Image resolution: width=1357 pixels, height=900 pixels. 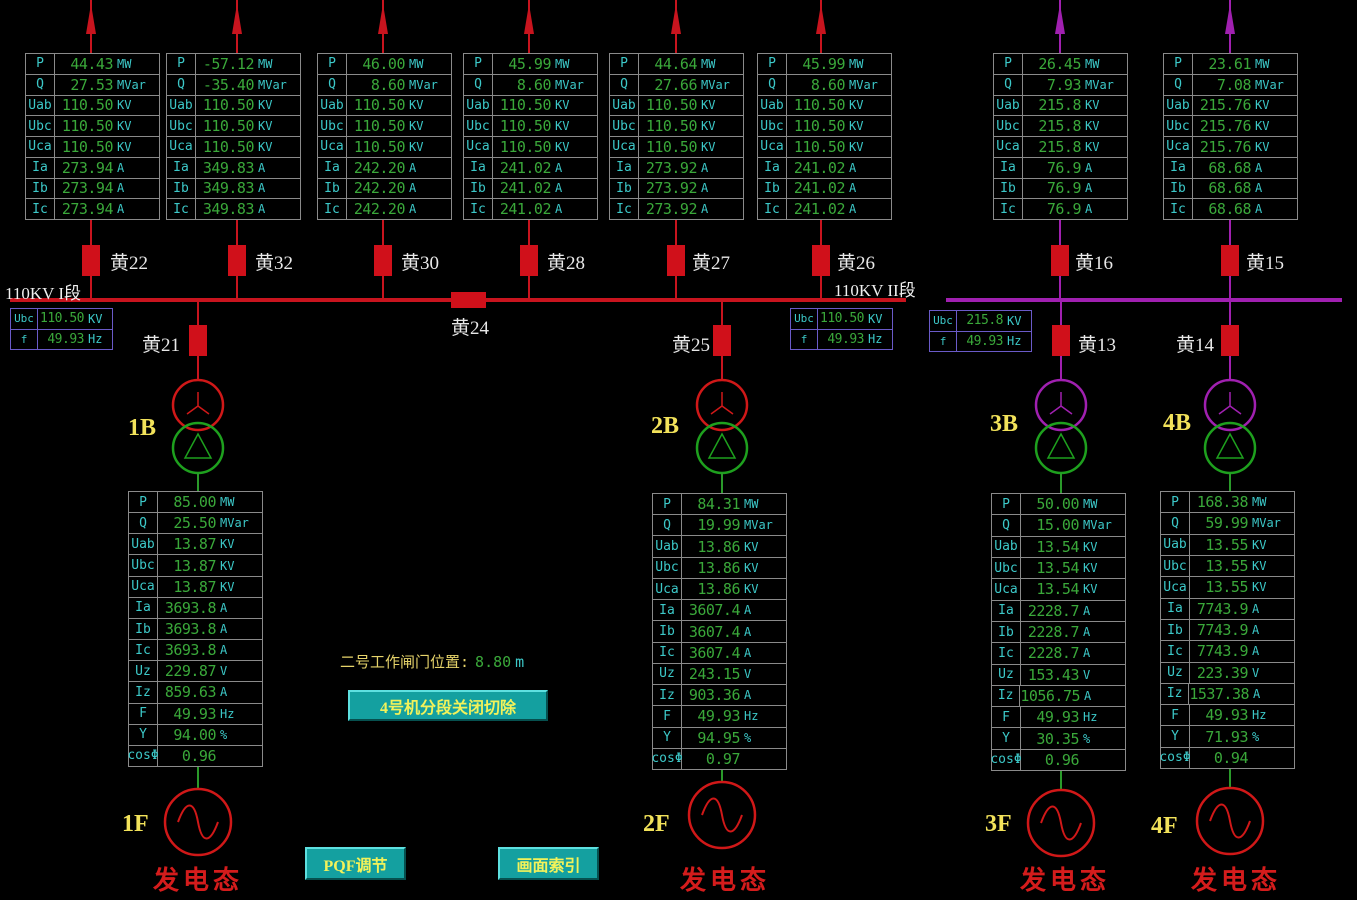 What do you see at coordinates (199, 755) in the screenshot?
I see `row-value: 0.96` at bounding box center [199, 755].